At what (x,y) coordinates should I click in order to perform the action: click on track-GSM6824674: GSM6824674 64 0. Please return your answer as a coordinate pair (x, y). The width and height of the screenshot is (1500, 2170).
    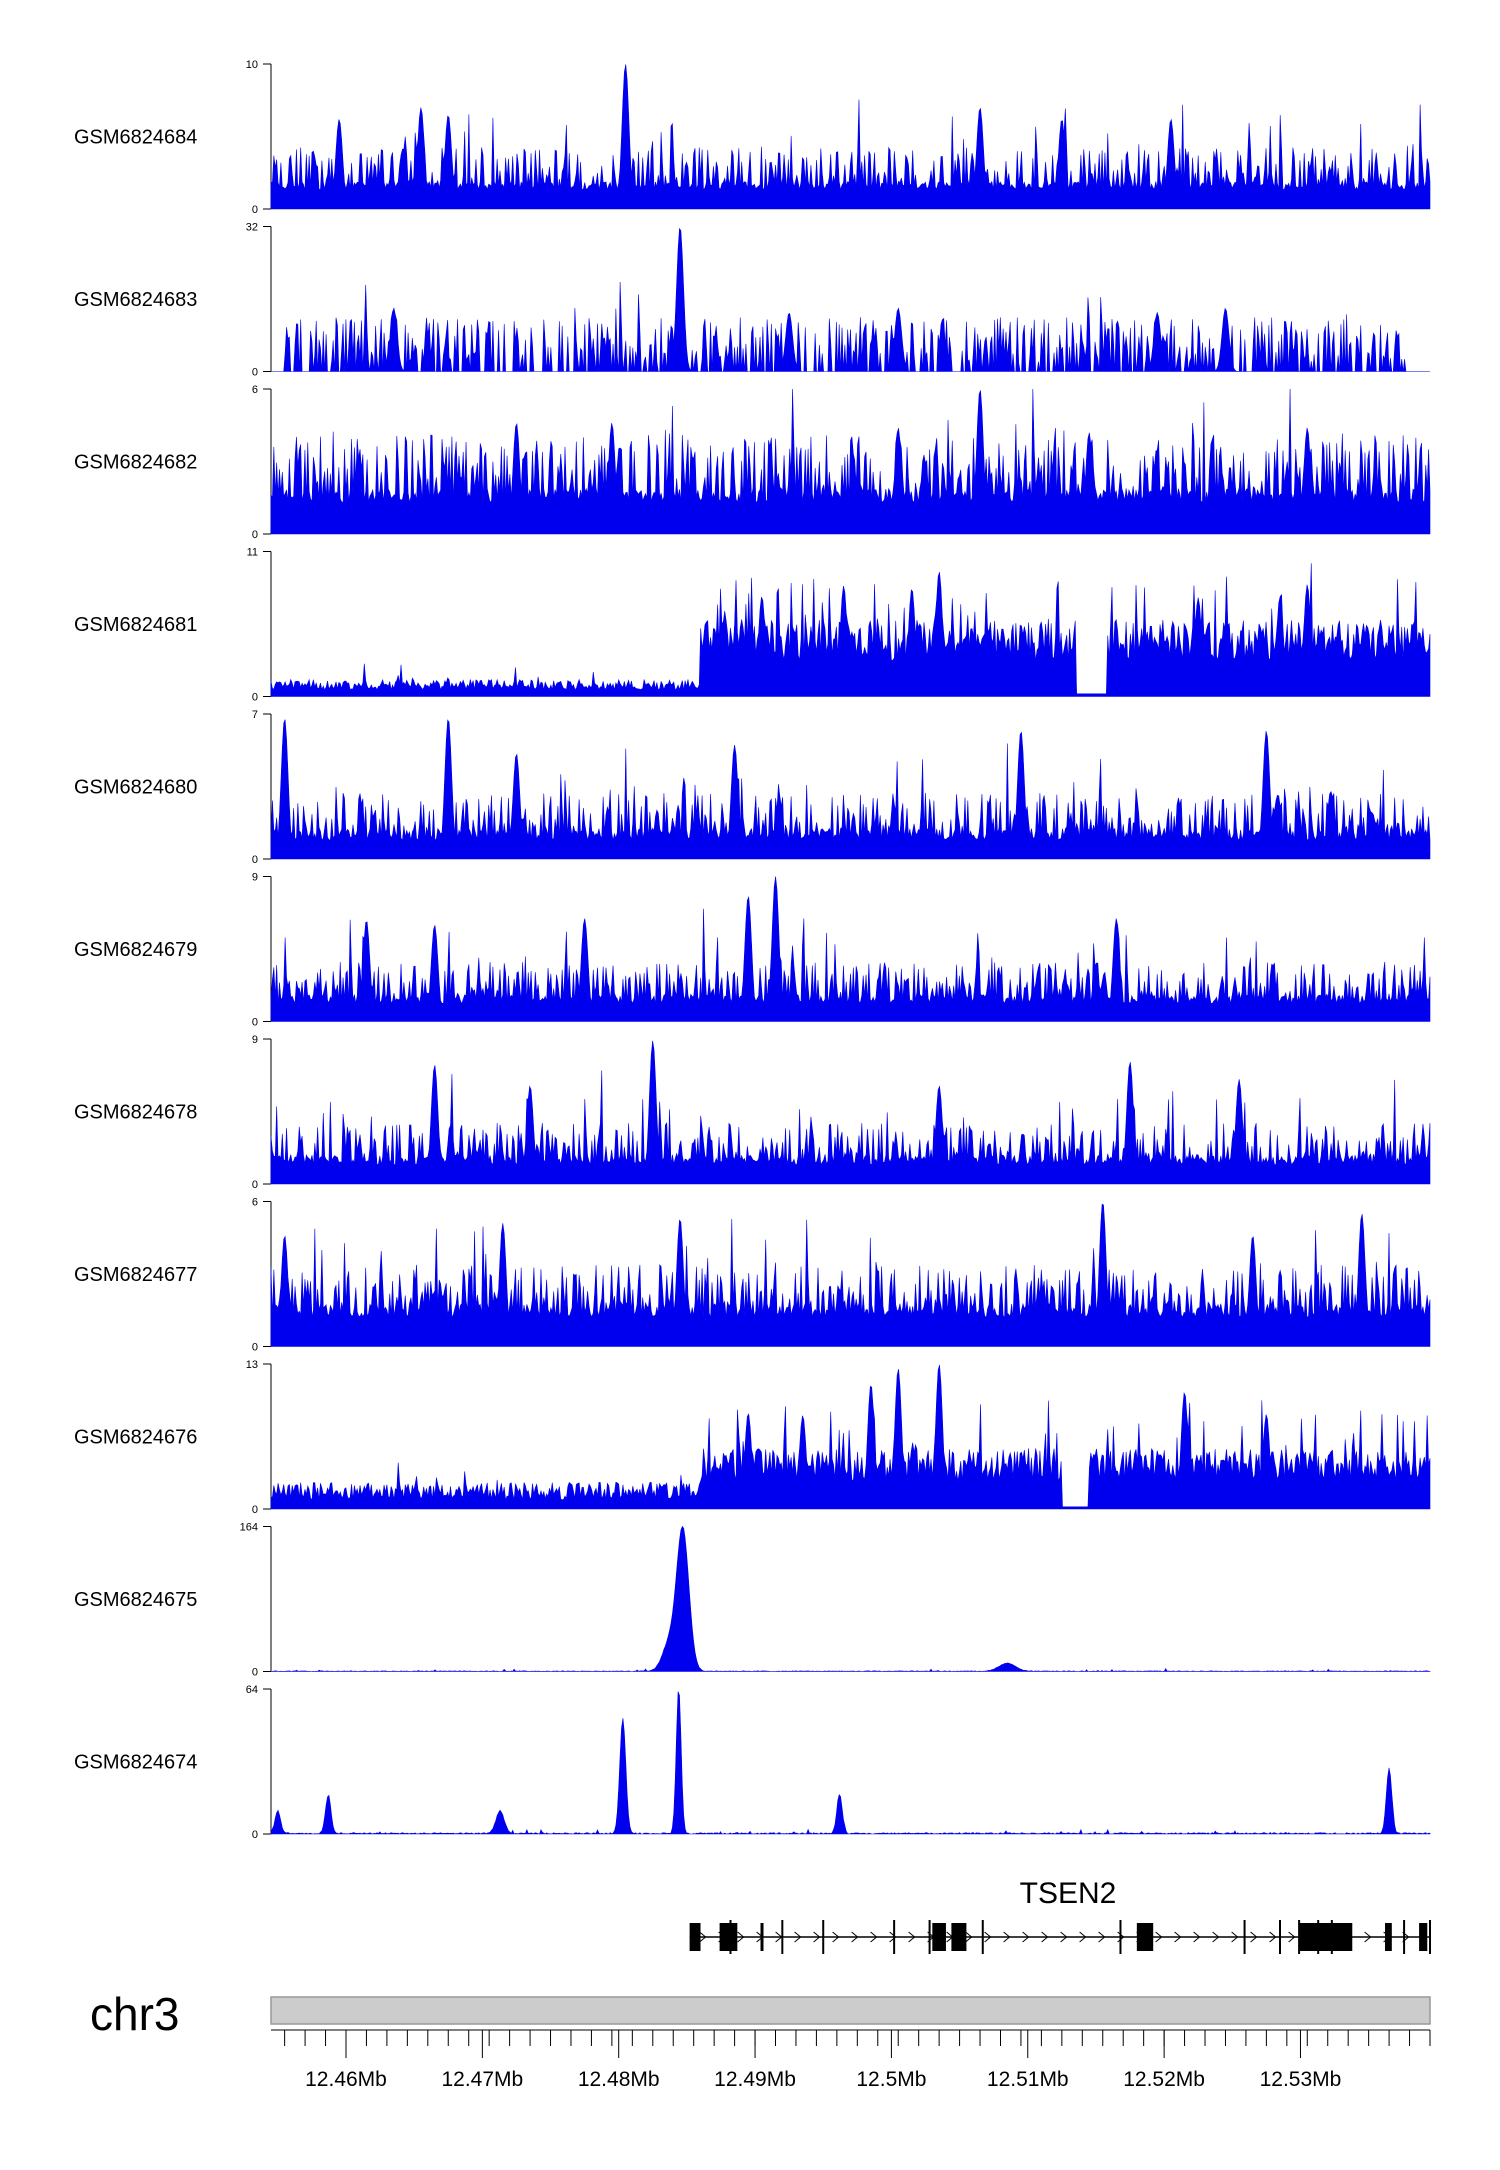
    Looking at the image, I should click on (752, 1762).